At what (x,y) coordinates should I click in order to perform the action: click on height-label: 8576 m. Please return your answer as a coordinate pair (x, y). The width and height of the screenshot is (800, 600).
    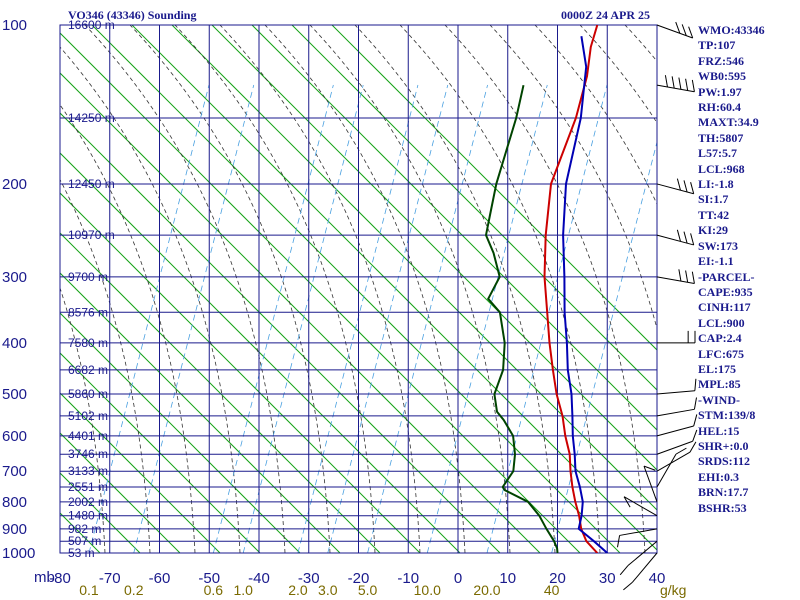
    Looking at the image, I should click on (88, 312).